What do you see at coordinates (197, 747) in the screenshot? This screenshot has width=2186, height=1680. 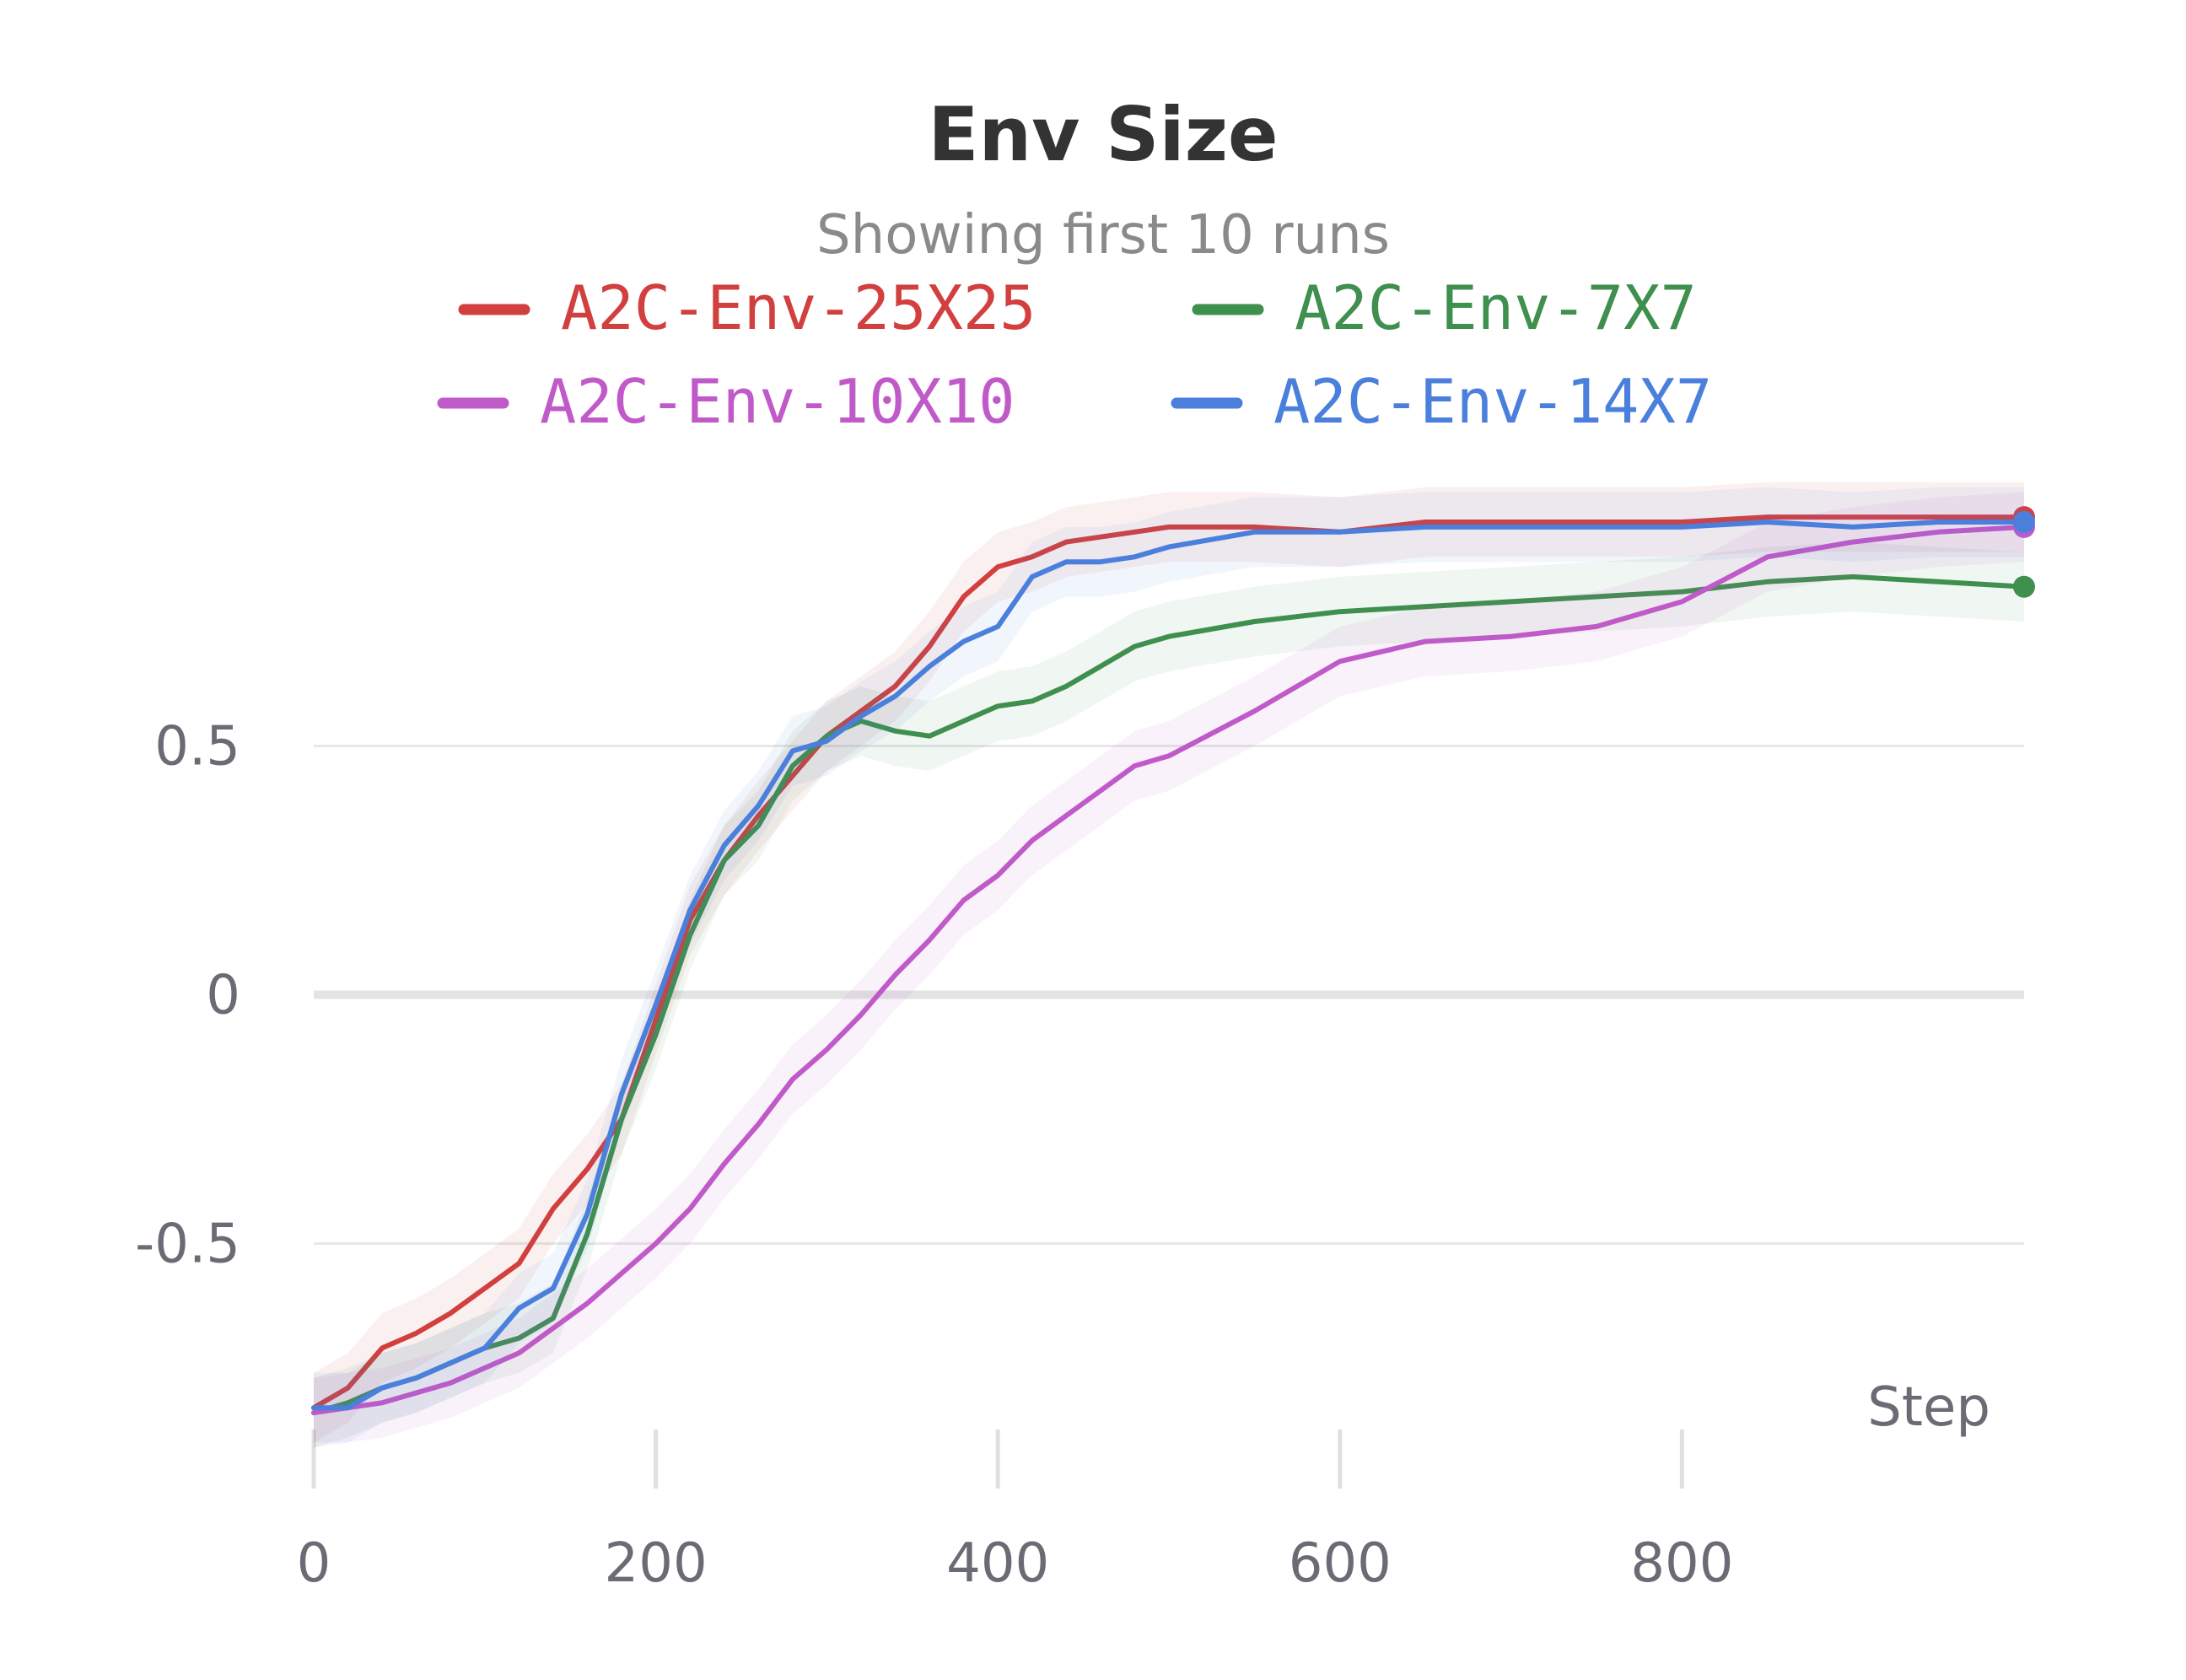 I see `y-tick-label: 0.5` at bounding box center [197, 747].